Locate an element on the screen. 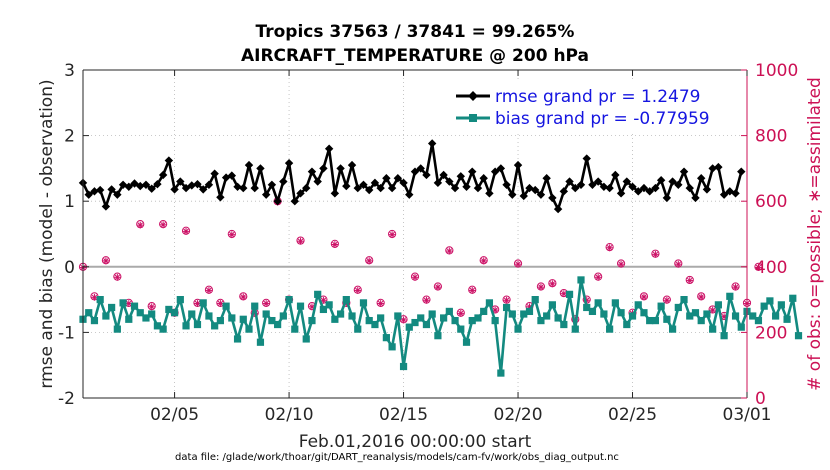  y-right-tick-label: 400 is located at coordinates (771, 268).